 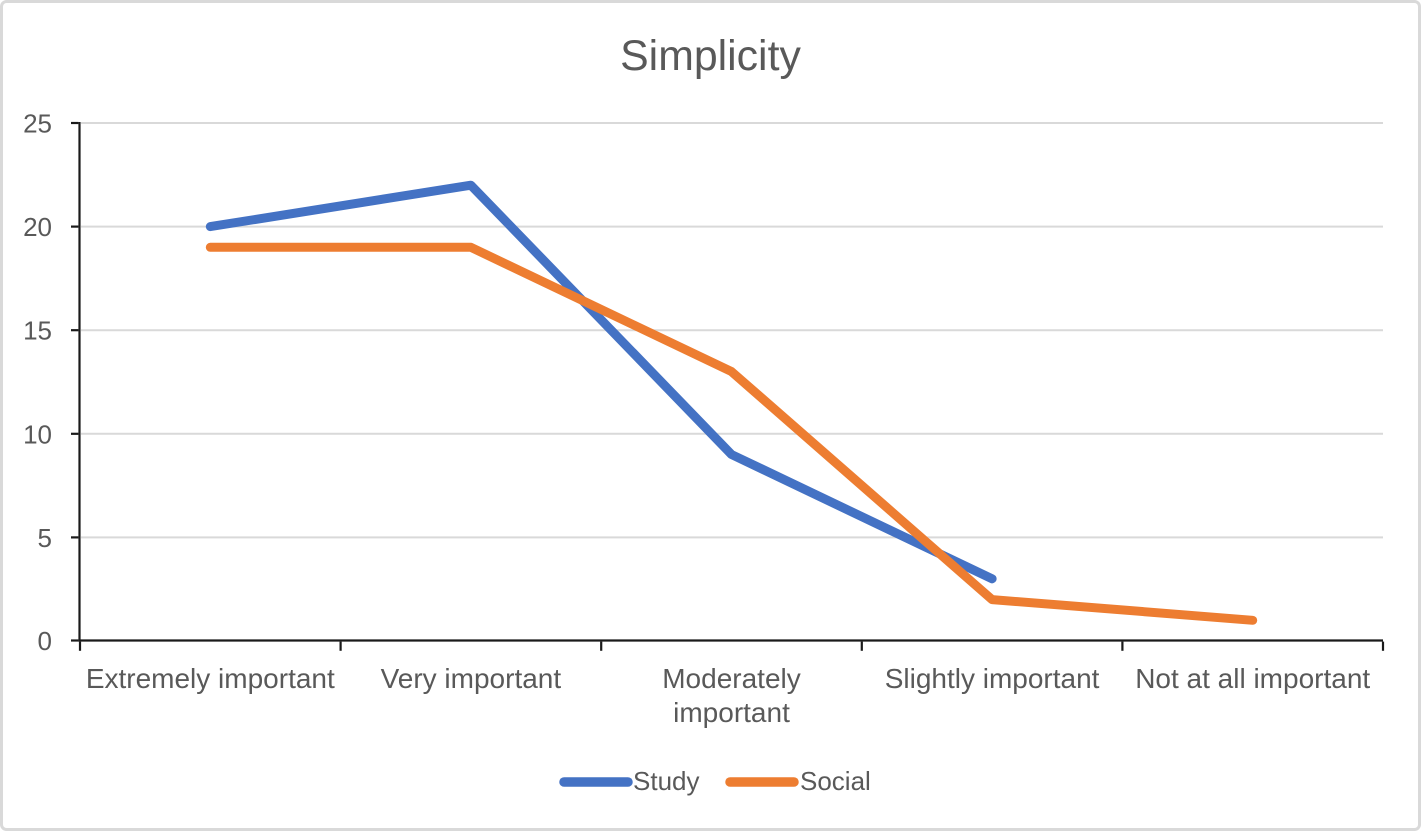 I want to click on svg-text: 0, so click(x=45, y=641).